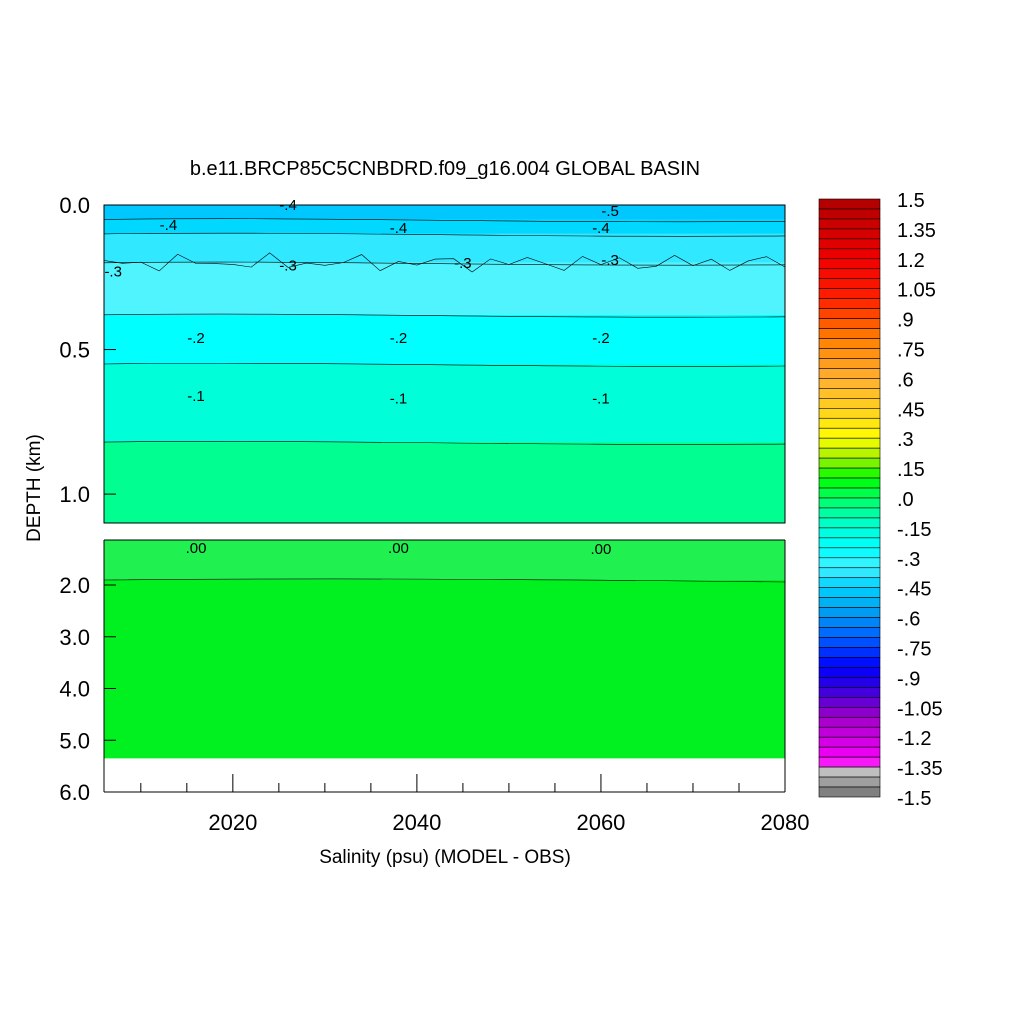 The height and width of the screenshot is (1024, 1024). What do you see at coordinates (908, 679) in the screenshot?
I see `colorbar-label-16: -.9` at bounding box center [908, 679].